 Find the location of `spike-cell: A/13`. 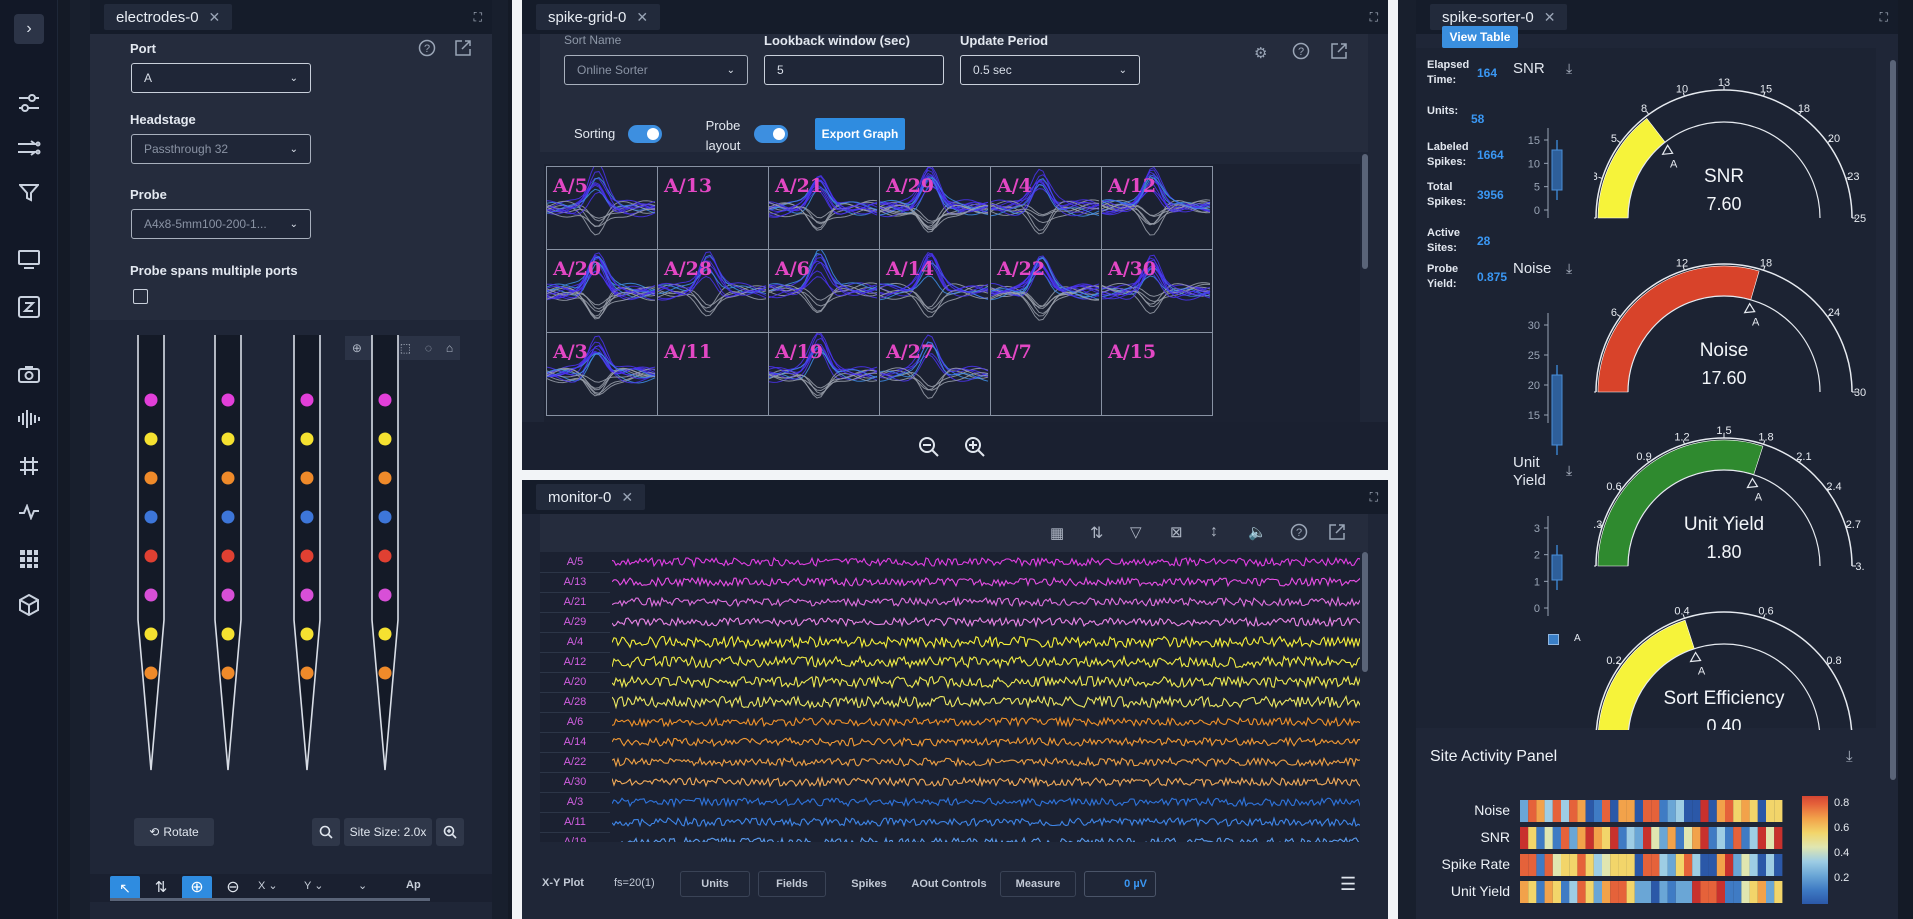

spike-cell: A/13 is located at coordinates (713, 208).